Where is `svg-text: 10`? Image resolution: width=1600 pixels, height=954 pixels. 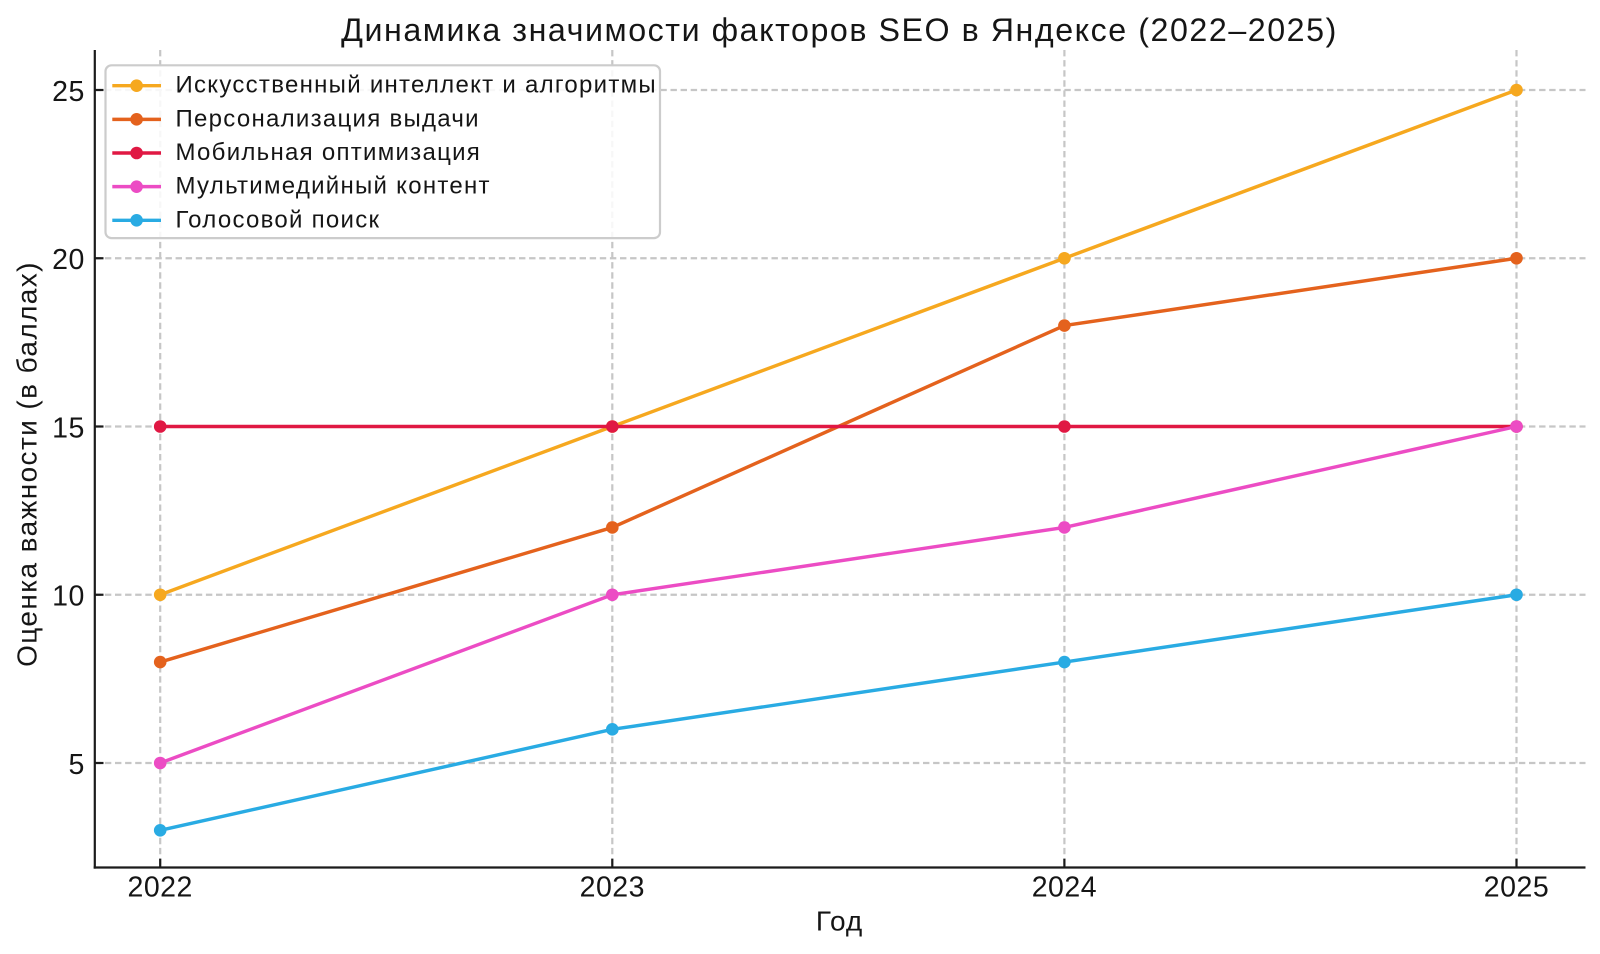
svg-text: 10 is located at coordinates (68, 597).